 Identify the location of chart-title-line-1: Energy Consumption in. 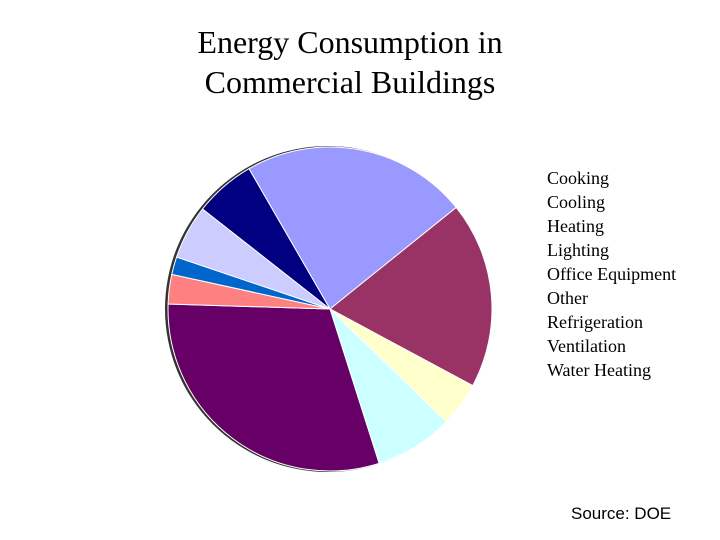
(350, 42).